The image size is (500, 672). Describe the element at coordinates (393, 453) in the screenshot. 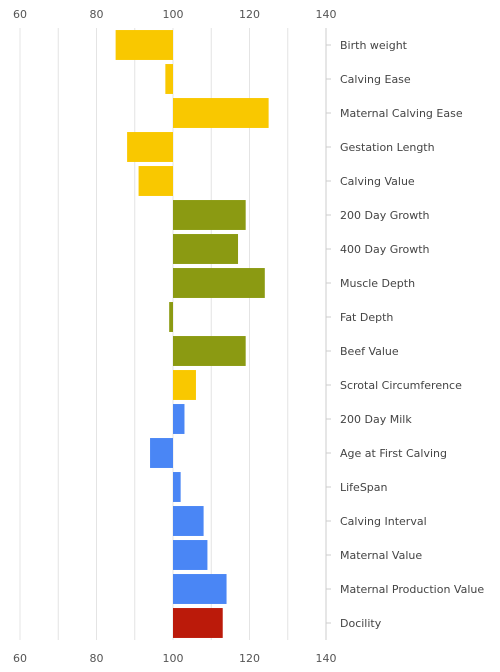

I see `category-label: Age at First Calving` at that location.